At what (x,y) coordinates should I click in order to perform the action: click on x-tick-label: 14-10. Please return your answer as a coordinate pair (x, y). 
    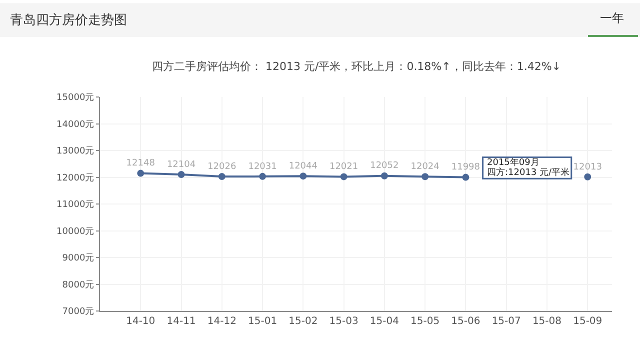
    Looking at the image, I should click on (141, 321).